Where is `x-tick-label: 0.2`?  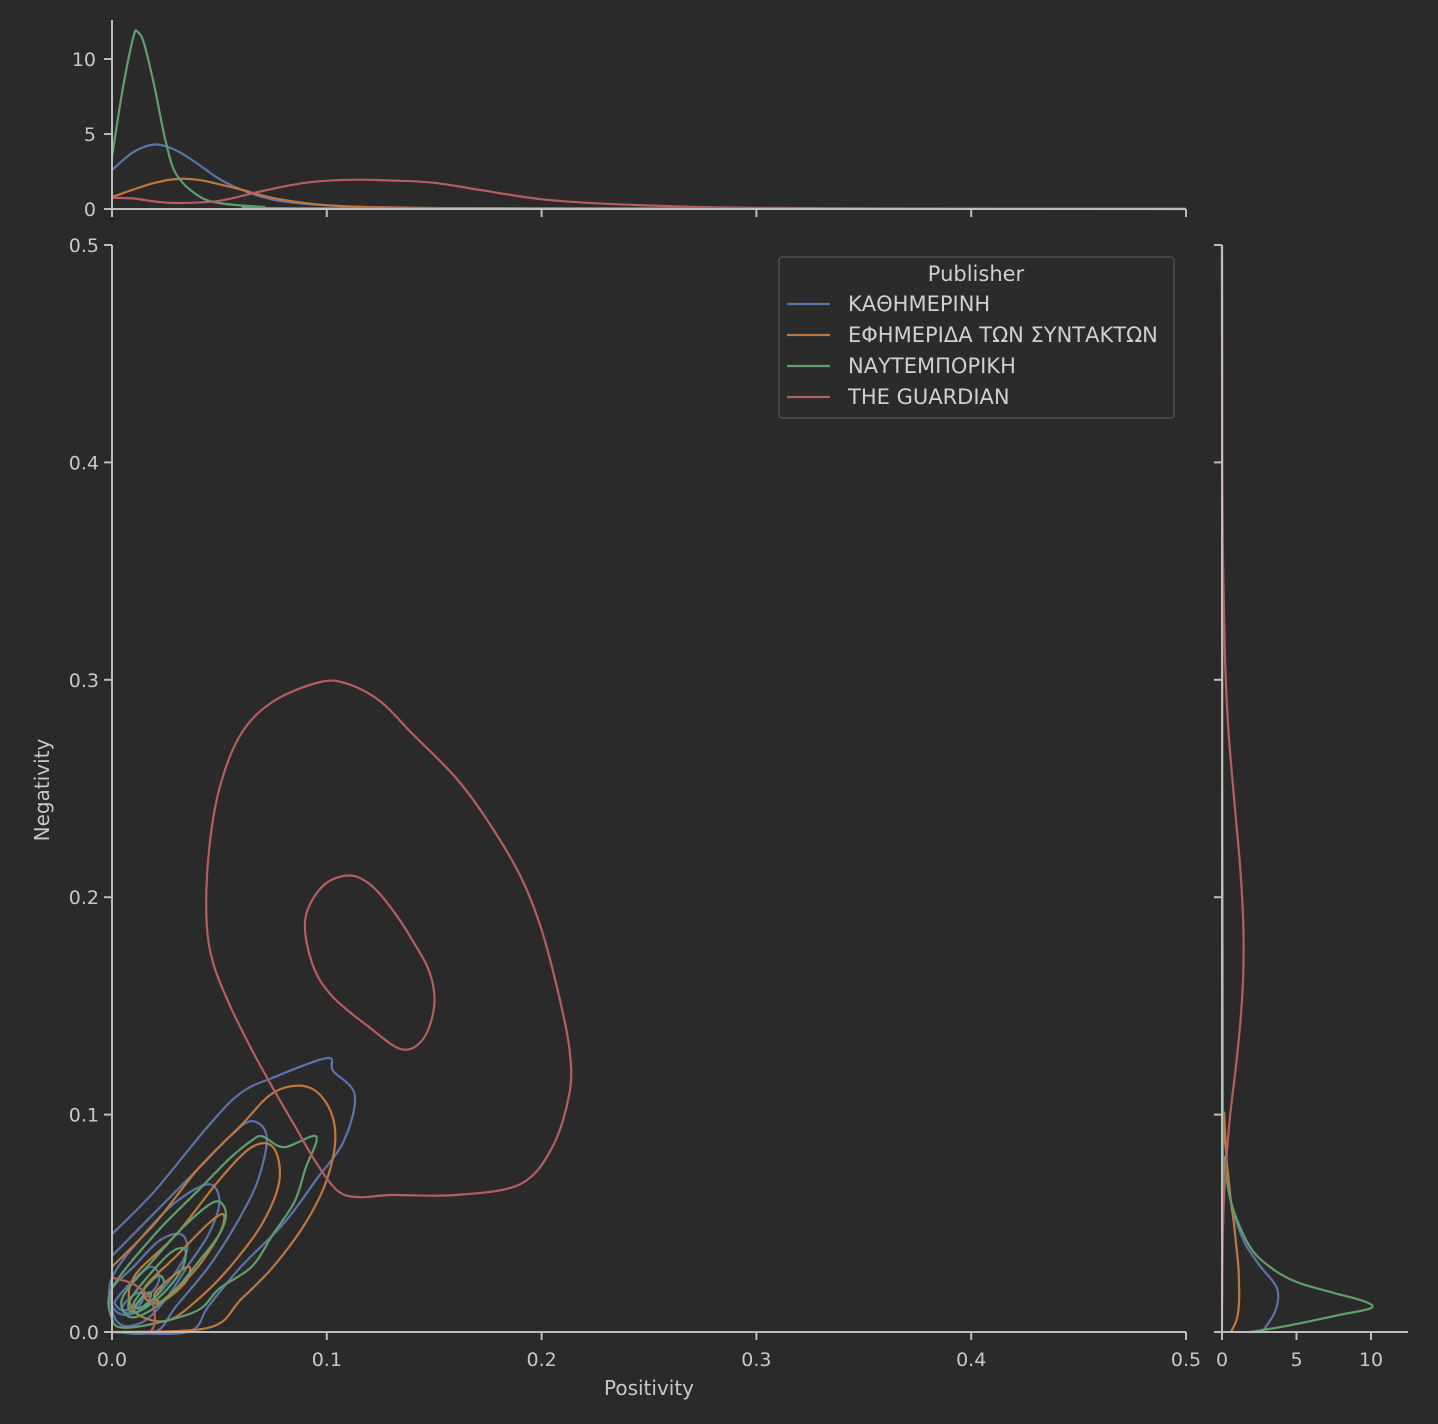
x-tick-label: 0.2 is located at coordinates (541, 1360).